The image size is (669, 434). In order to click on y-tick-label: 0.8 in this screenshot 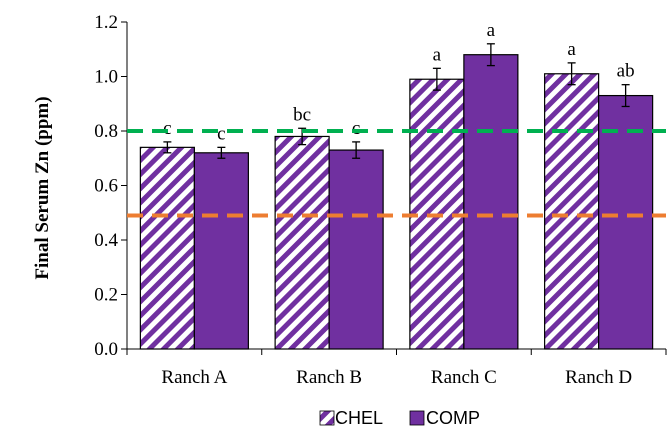, I will do `click(106, 131)`.